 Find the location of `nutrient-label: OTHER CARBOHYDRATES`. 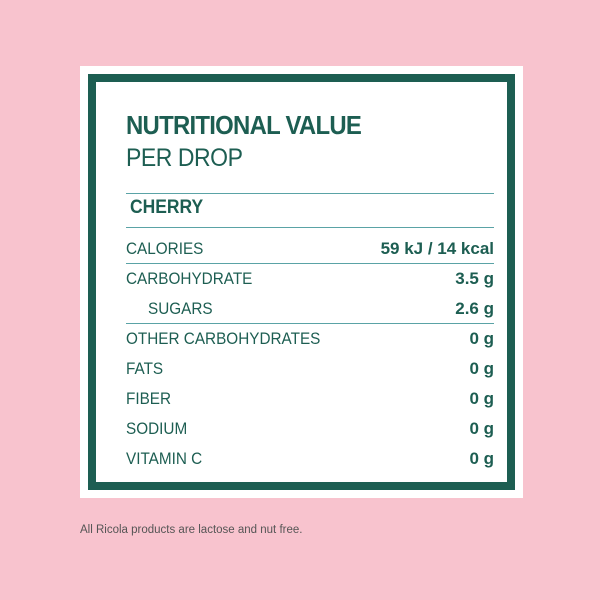

nutrient-label: OTHER CARBOHYDRATES is located at coordinates (223, 338).